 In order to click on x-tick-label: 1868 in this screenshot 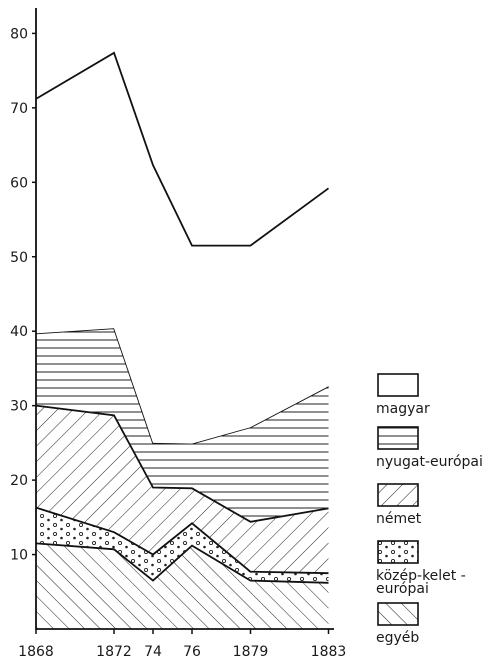, I will do `click(36, 652)`.